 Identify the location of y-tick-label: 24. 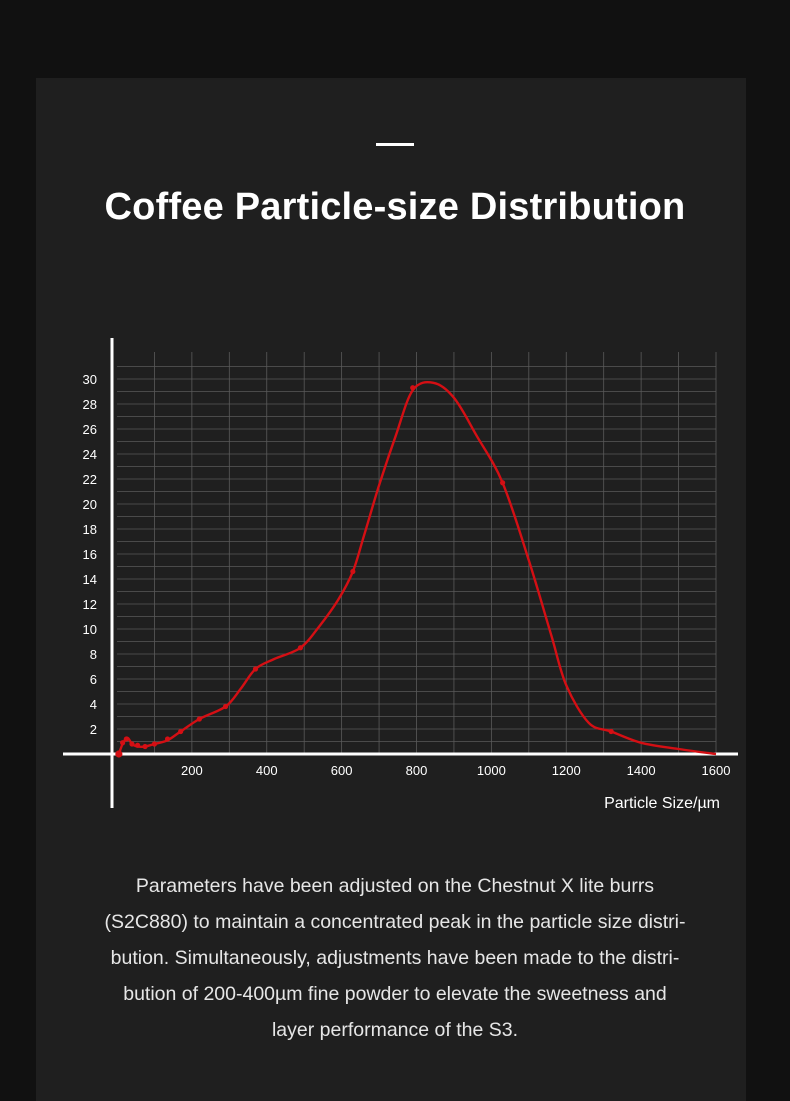
(90, 454).